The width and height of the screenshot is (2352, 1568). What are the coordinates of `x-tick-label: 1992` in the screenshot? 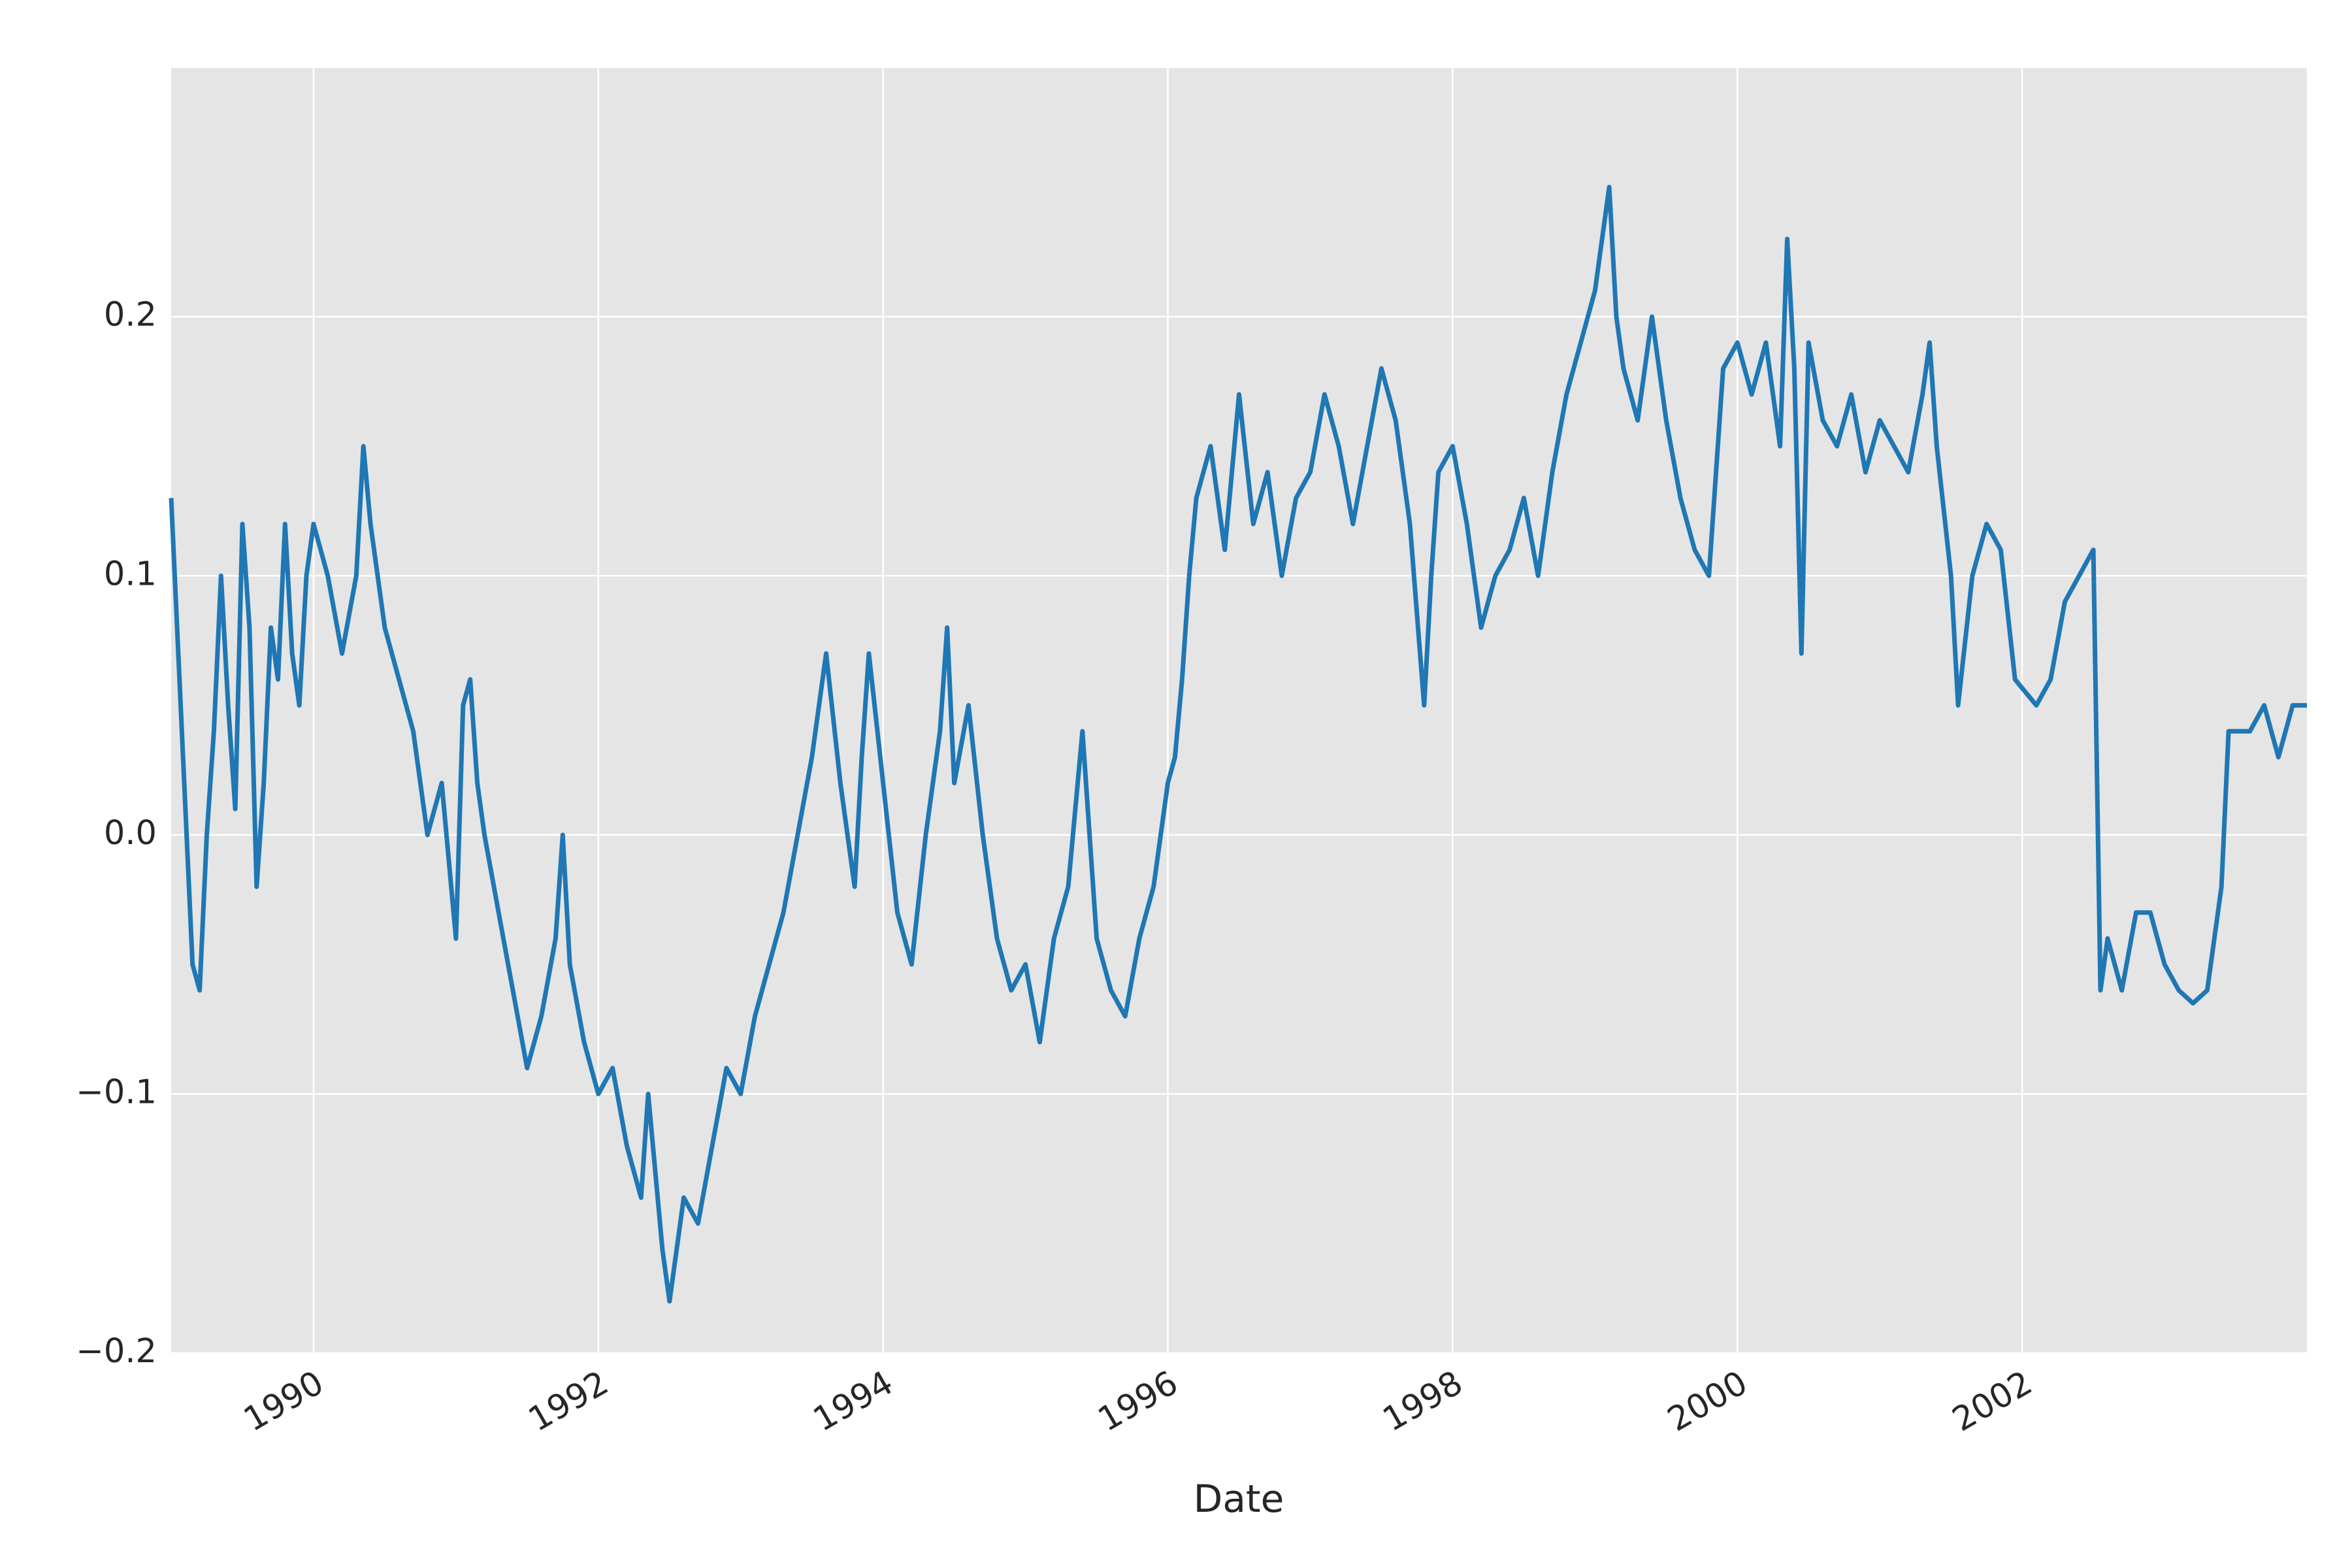 It's located at (568, 1401).